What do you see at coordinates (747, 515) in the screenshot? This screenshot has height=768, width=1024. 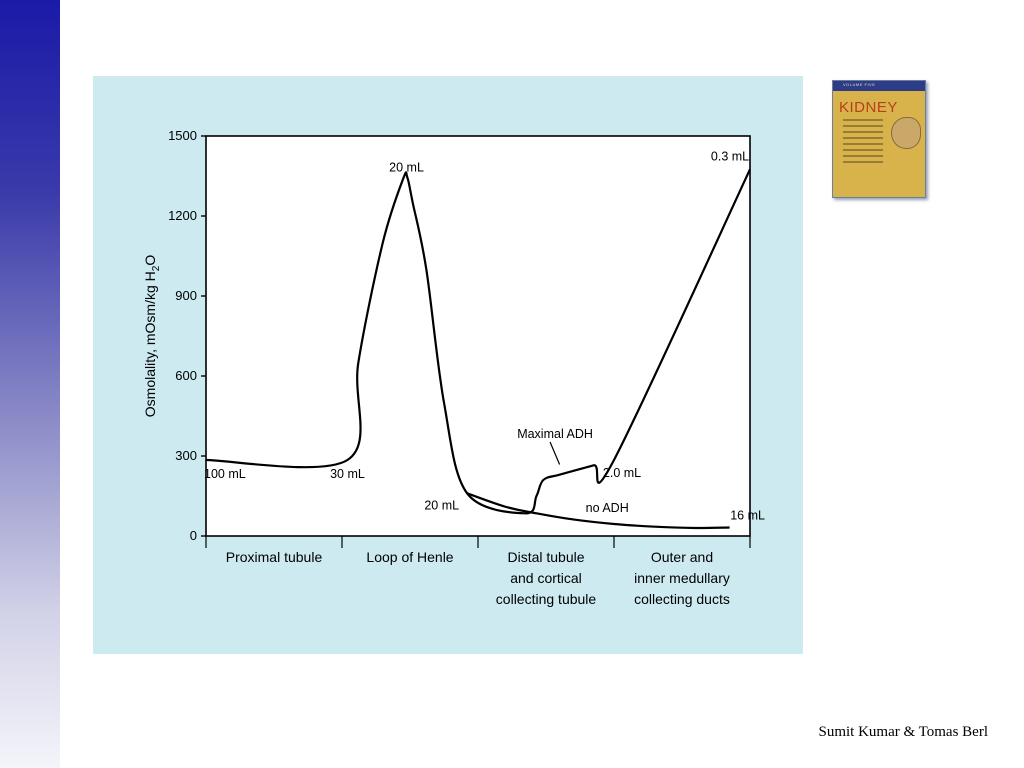 I see `annotation-label: 16 mL` at bounding box center [747, 515].